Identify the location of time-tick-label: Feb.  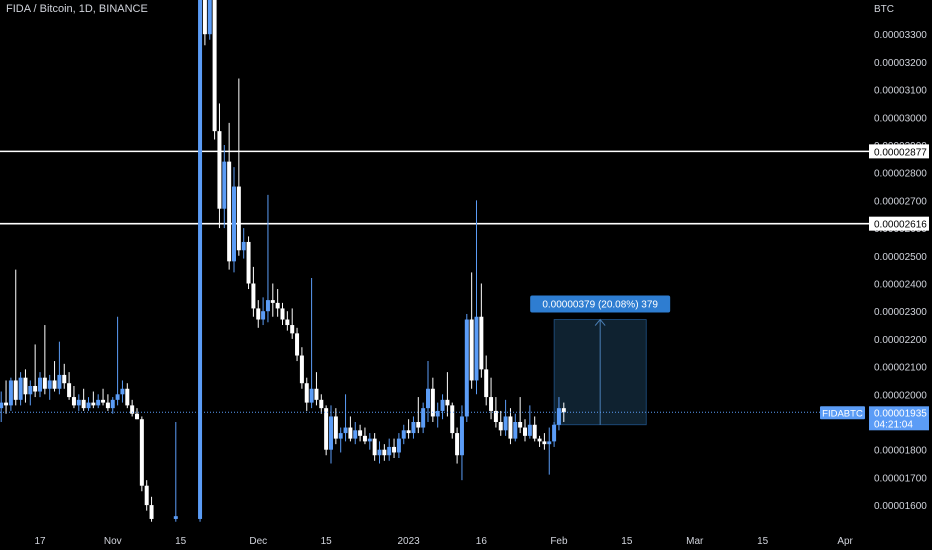
(559, 541).